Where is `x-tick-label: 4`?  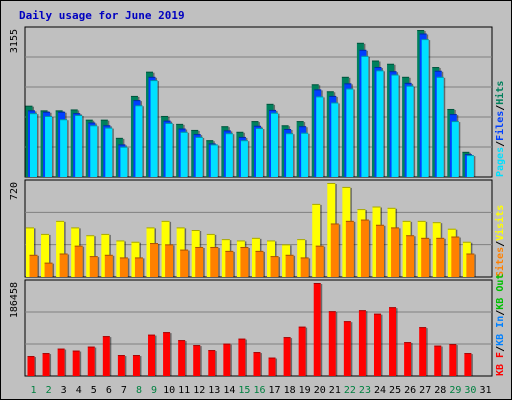 x-tick-label: 4 is located at coordinates (79, 390).